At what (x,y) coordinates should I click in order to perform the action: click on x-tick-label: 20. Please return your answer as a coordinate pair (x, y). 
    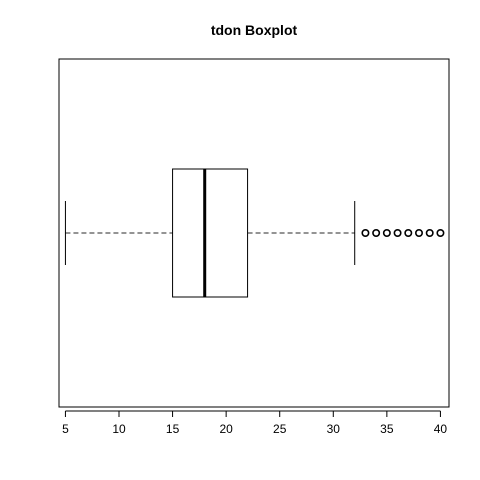
    Looking at the image, I should click on (226, 429).